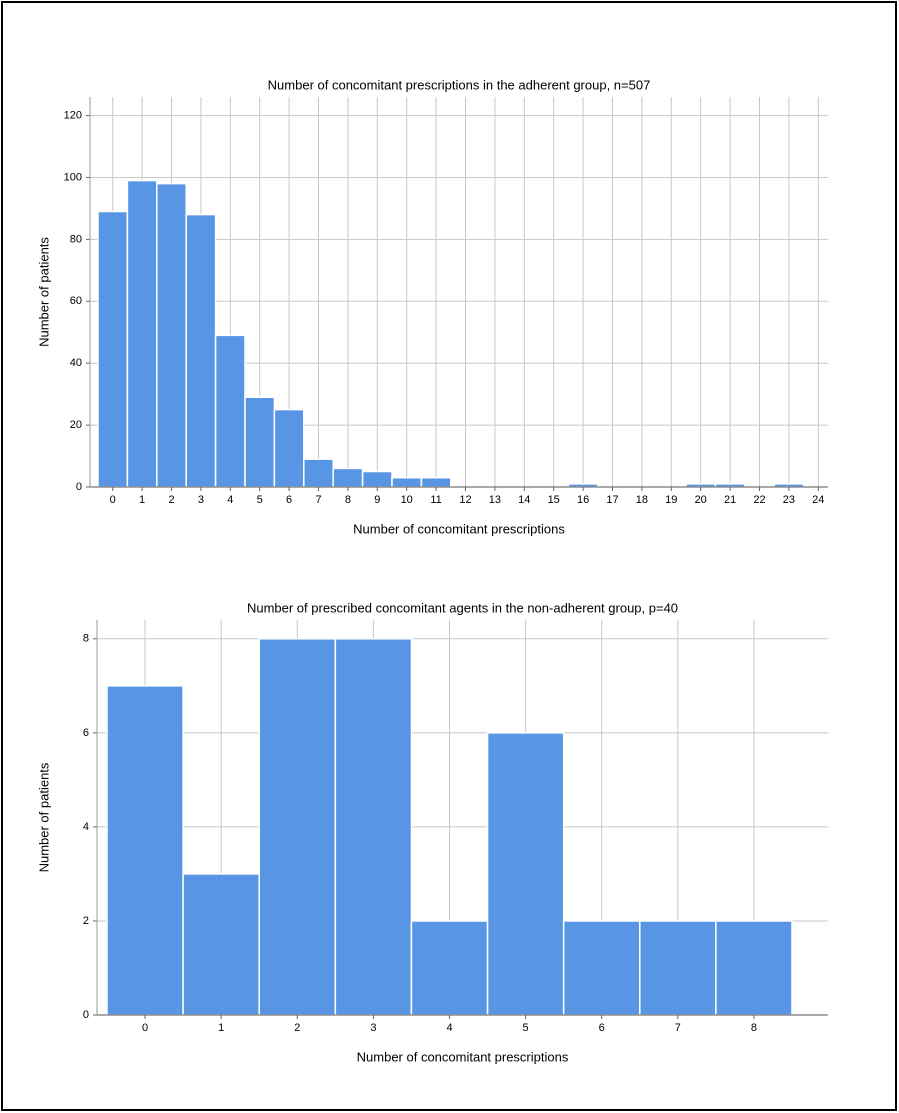 This screenshot has width=899, height=1113. I want to click on x-tick-label: 17, so click(612, 500).